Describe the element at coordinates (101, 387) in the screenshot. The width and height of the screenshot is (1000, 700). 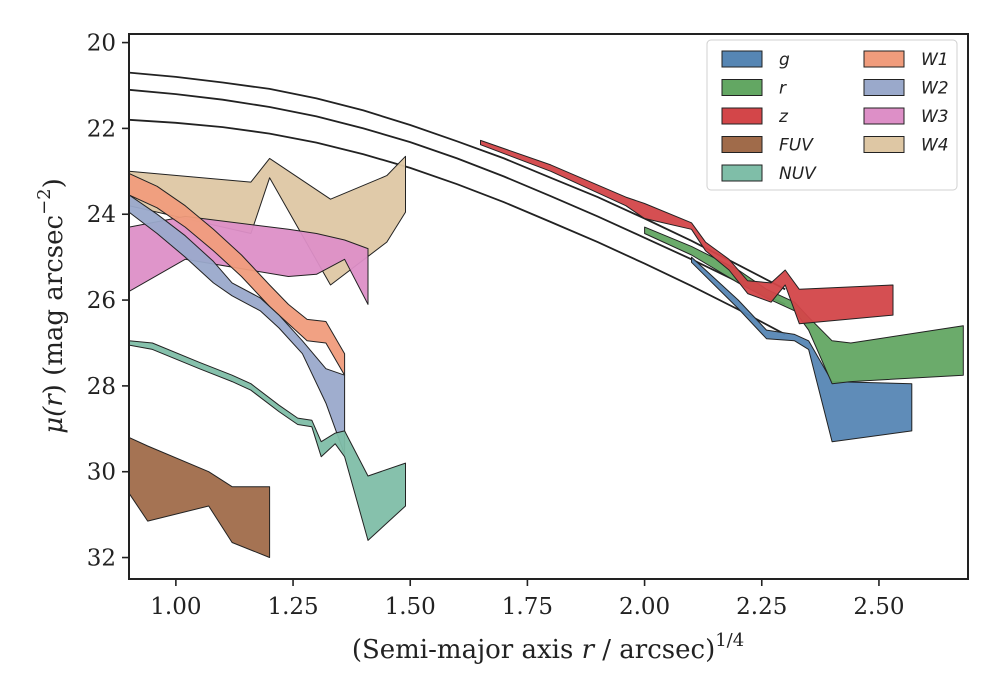
I see `y-tick-label: 28` at that location.